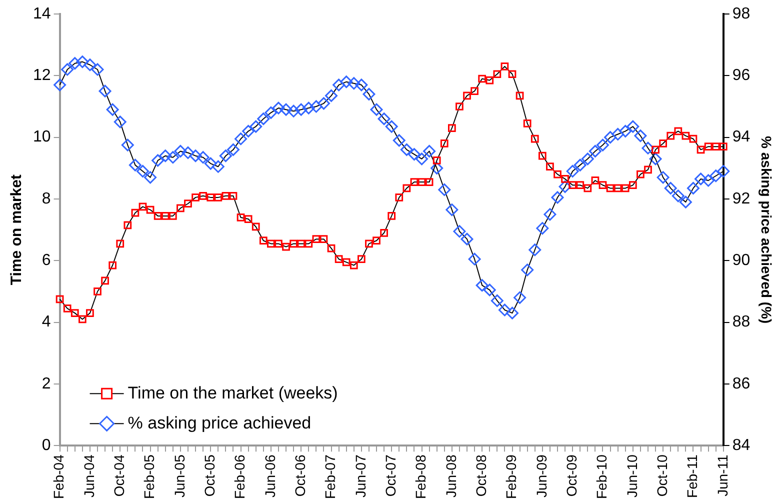 This screenshot has width=782, height=504. What do you see at coordinates (511, 476) in the screenshot?
I see `x-tick-label: Feb-09` at bounding box center [511, 476].